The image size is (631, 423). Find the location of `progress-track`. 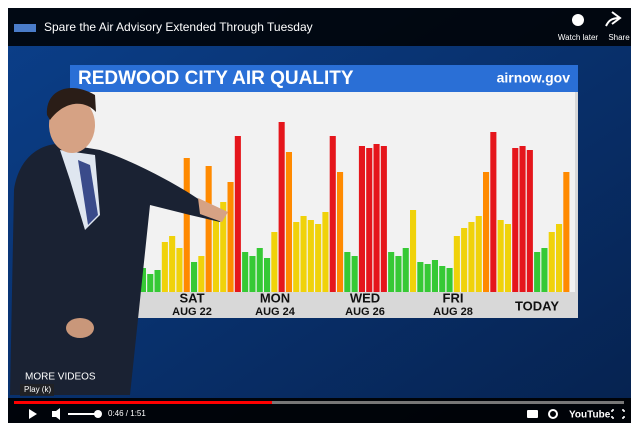

progress-track is located at coordinates (319, 402).